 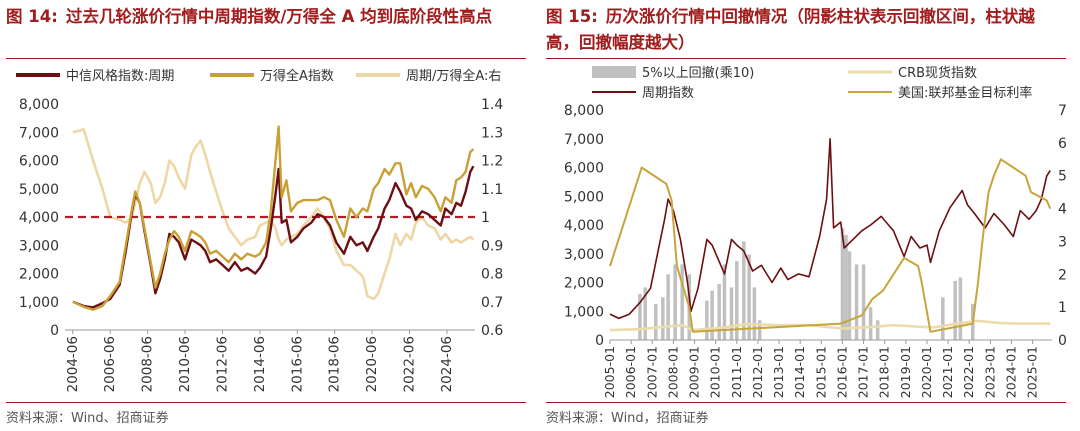 What do you see at coordinates (790, 29) in the screenshot?
I see `figure-title-text: 历次涨价行情中回撤情况（阴影柱状表示回撤区间，柱状越高，回撤幅度越大）` at bounding box center [790, 29].